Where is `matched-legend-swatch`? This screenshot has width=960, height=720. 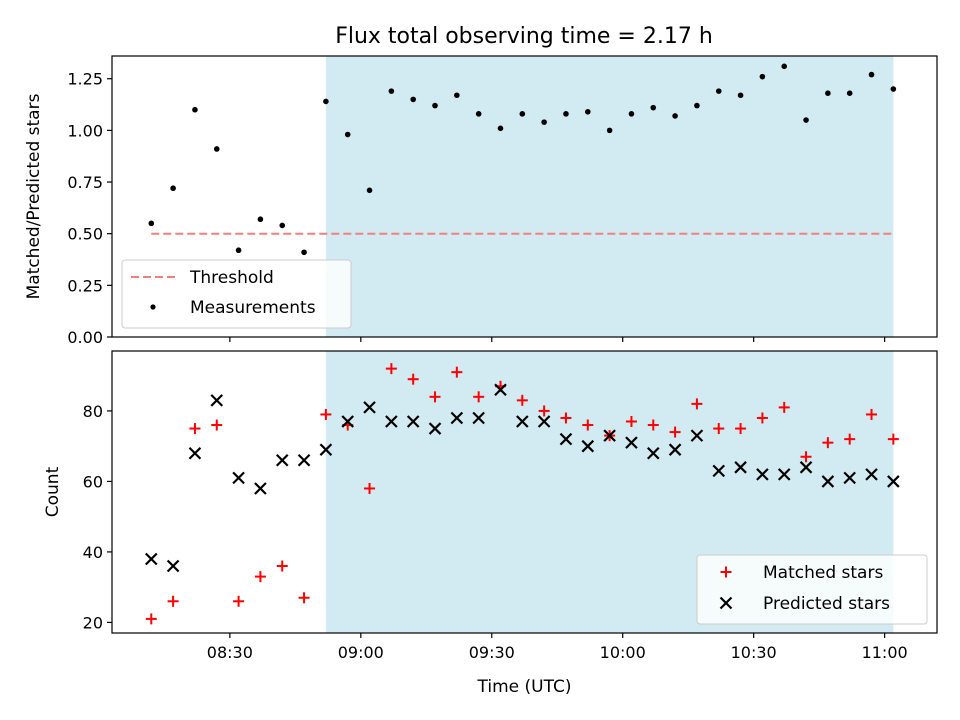 matched-legend-swatch is located at coordinates (726, 572).